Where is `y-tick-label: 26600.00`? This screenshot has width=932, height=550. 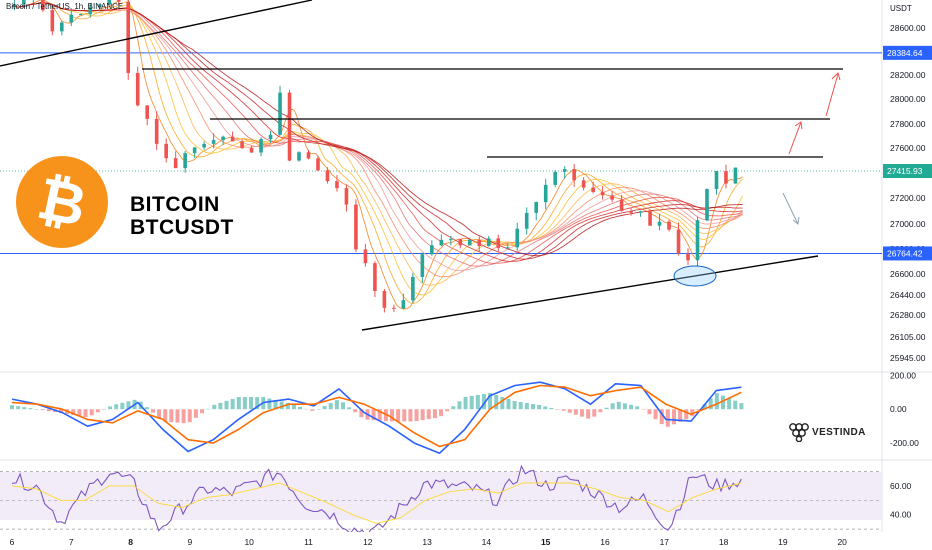
y-tick-label: 26600.00 is located at coordinates (908, 274).